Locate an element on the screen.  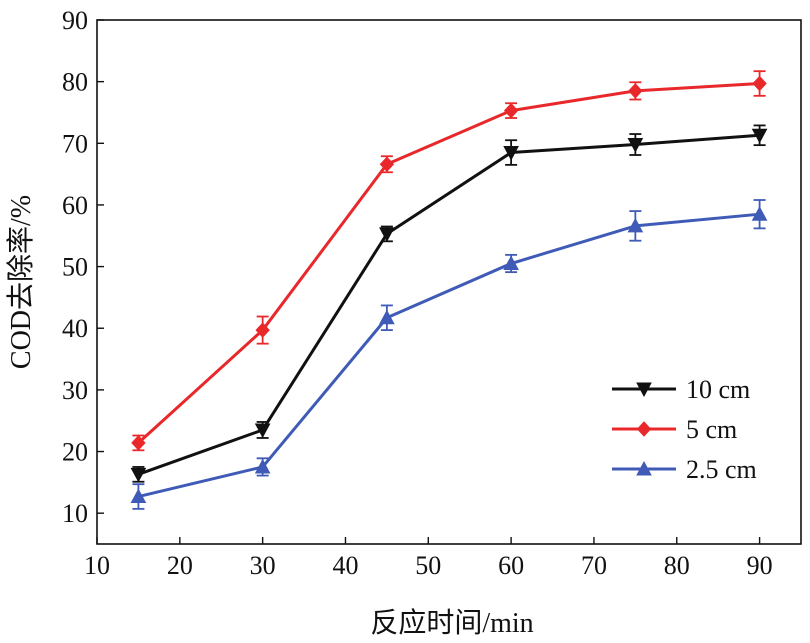
y-axis: 10 20 30 40 50 60 70 80 90 is located at coordinates (83, 267).